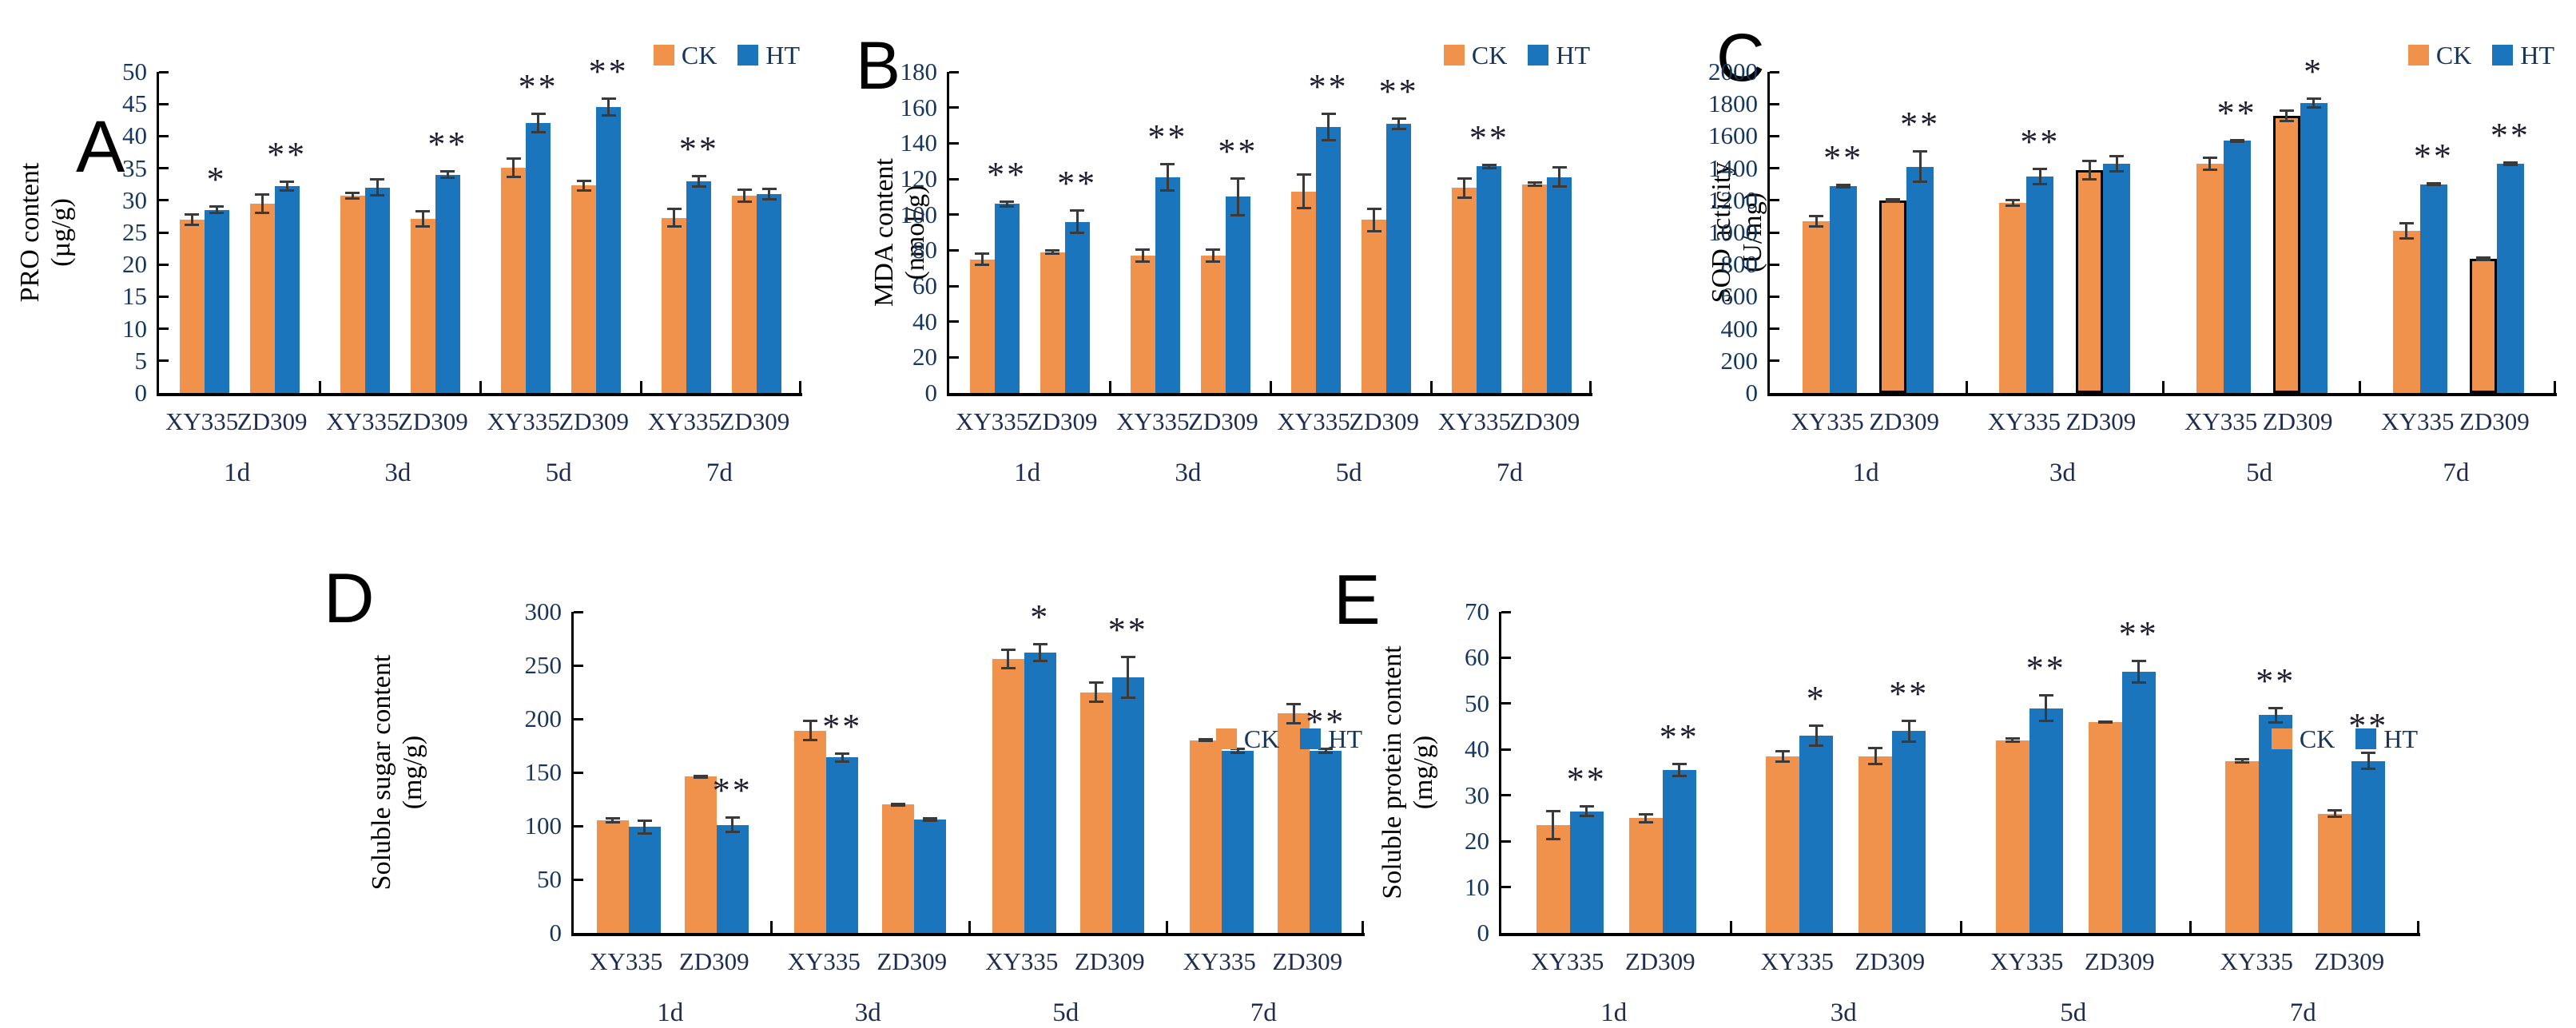 The image size is (2576, 1028). Describe the element at coordinates (2210, 278) in the screenshot. I see `bar-ck-5d-XY335` at that location.